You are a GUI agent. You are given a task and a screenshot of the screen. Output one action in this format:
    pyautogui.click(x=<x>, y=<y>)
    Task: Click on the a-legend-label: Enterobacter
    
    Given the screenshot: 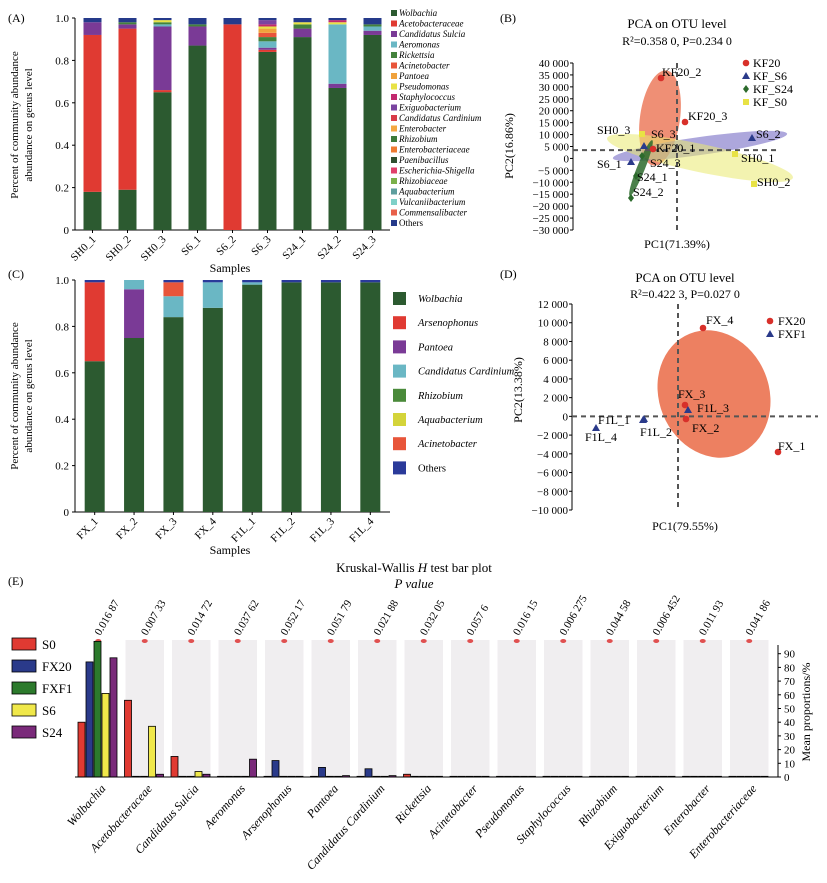 What is the action you would take?
    pyautogui.click(x=422, y=129)
    